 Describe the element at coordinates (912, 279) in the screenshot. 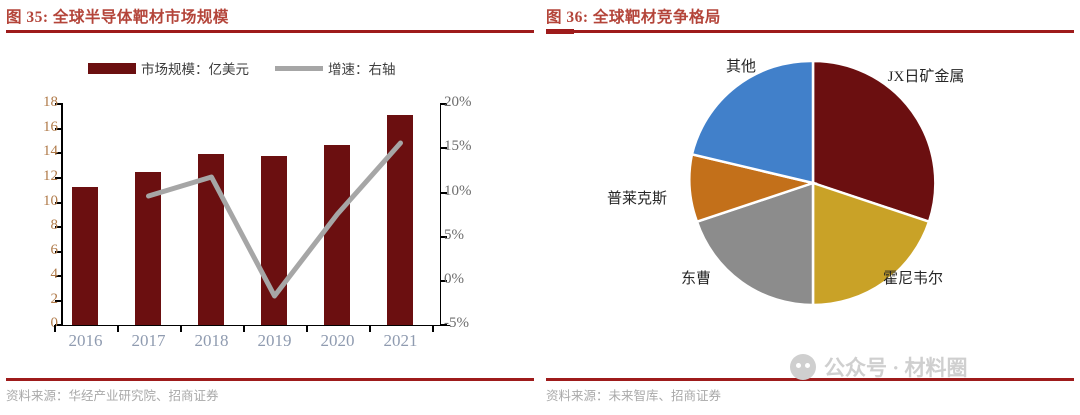

I see `pie-label-honeywell: 霍尼韦尔` at that location.